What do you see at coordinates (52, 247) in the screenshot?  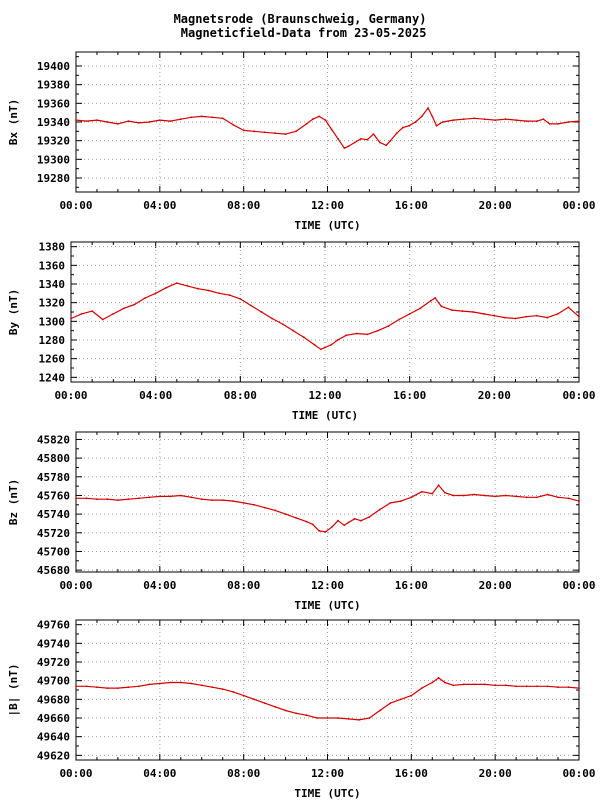 I see `y-tick-label: 1380` at bounding box center [52, 247].